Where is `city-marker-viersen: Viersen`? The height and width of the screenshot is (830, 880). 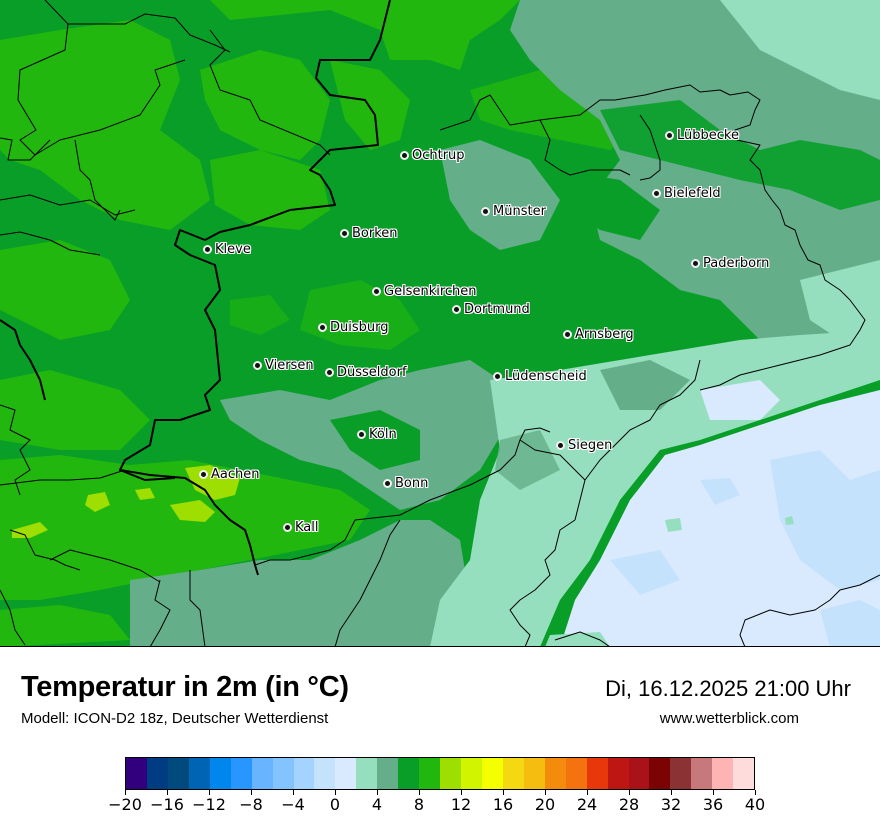
city-marker-viersen: Viersen is located at coordinates (283, 365).